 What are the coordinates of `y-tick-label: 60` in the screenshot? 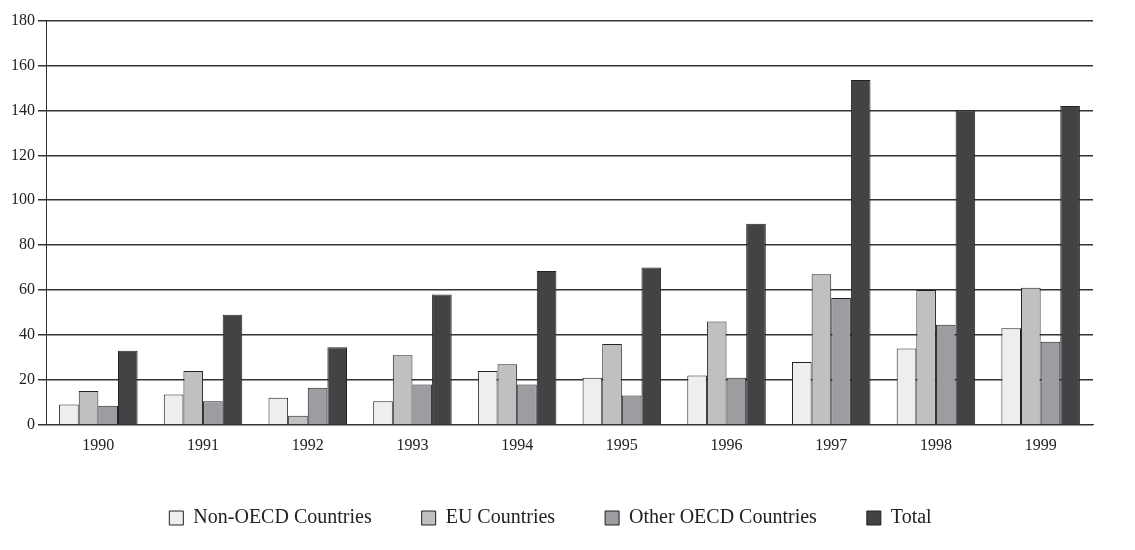 It's located at (27, 289).